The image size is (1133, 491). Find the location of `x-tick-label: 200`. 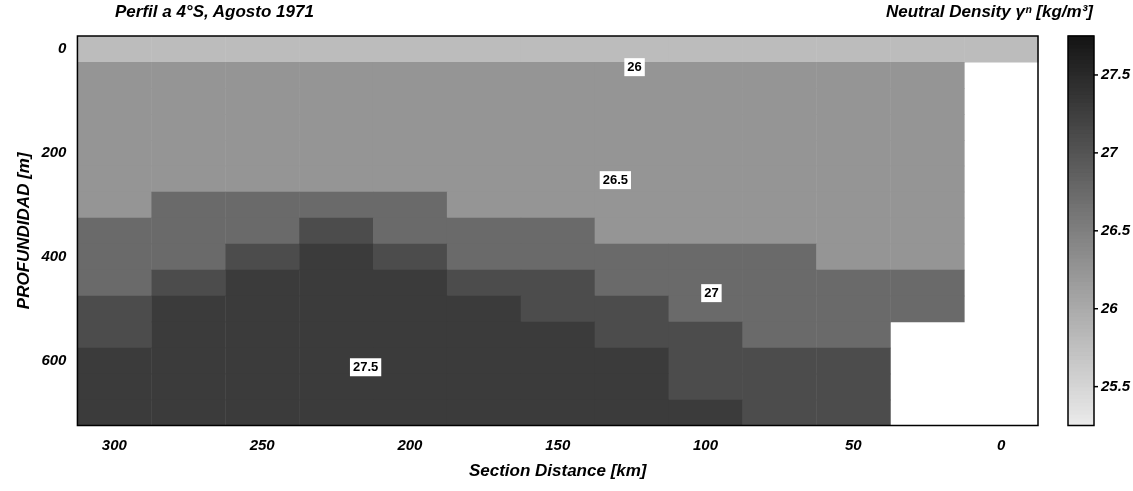

x-tick-label: 200 is located at coordinates (410, 444).